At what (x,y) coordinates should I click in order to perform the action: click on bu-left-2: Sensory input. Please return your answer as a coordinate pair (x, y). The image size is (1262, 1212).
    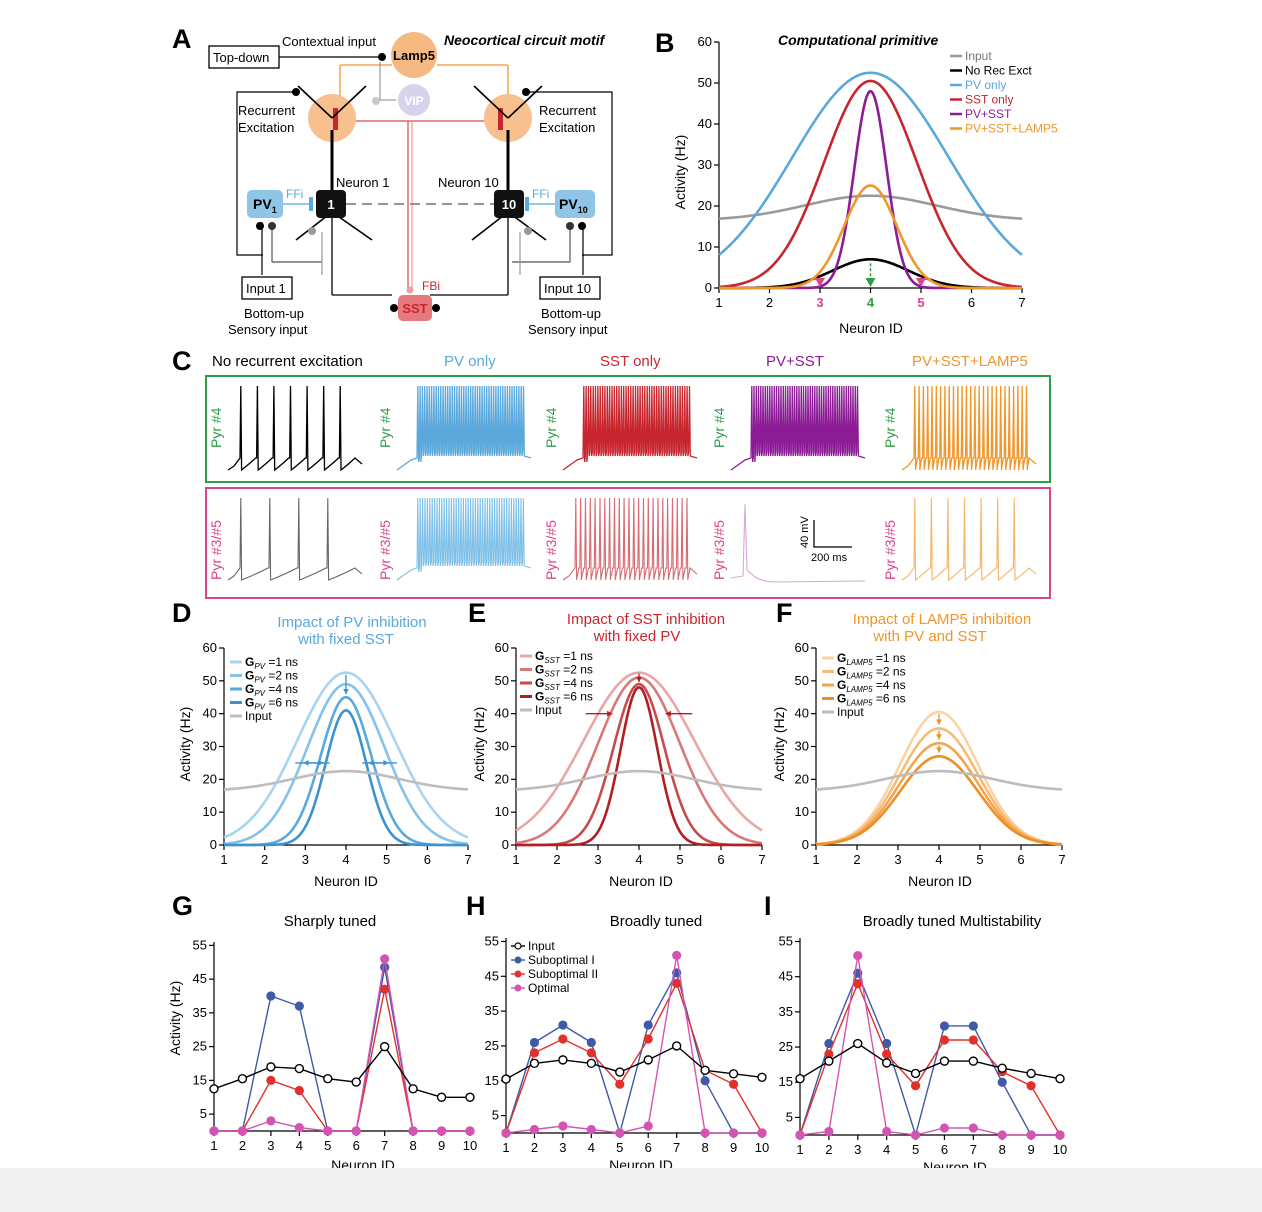
    Looking at the image, I should click on (268, 329).